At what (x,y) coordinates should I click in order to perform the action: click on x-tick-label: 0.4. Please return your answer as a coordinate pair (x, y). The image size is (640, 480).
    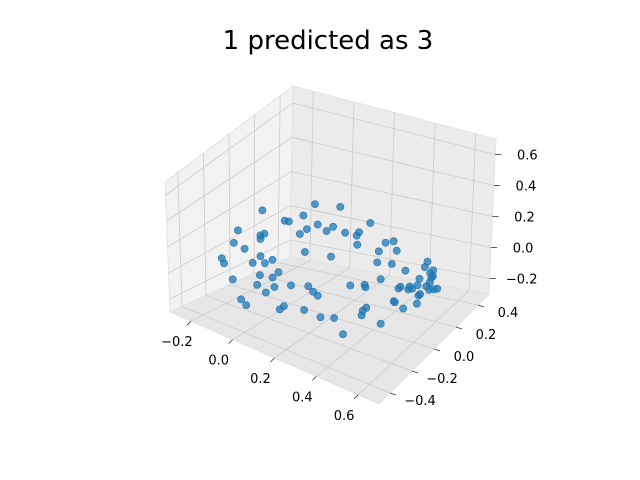
    Looking at the image, I should click on (302, 397).